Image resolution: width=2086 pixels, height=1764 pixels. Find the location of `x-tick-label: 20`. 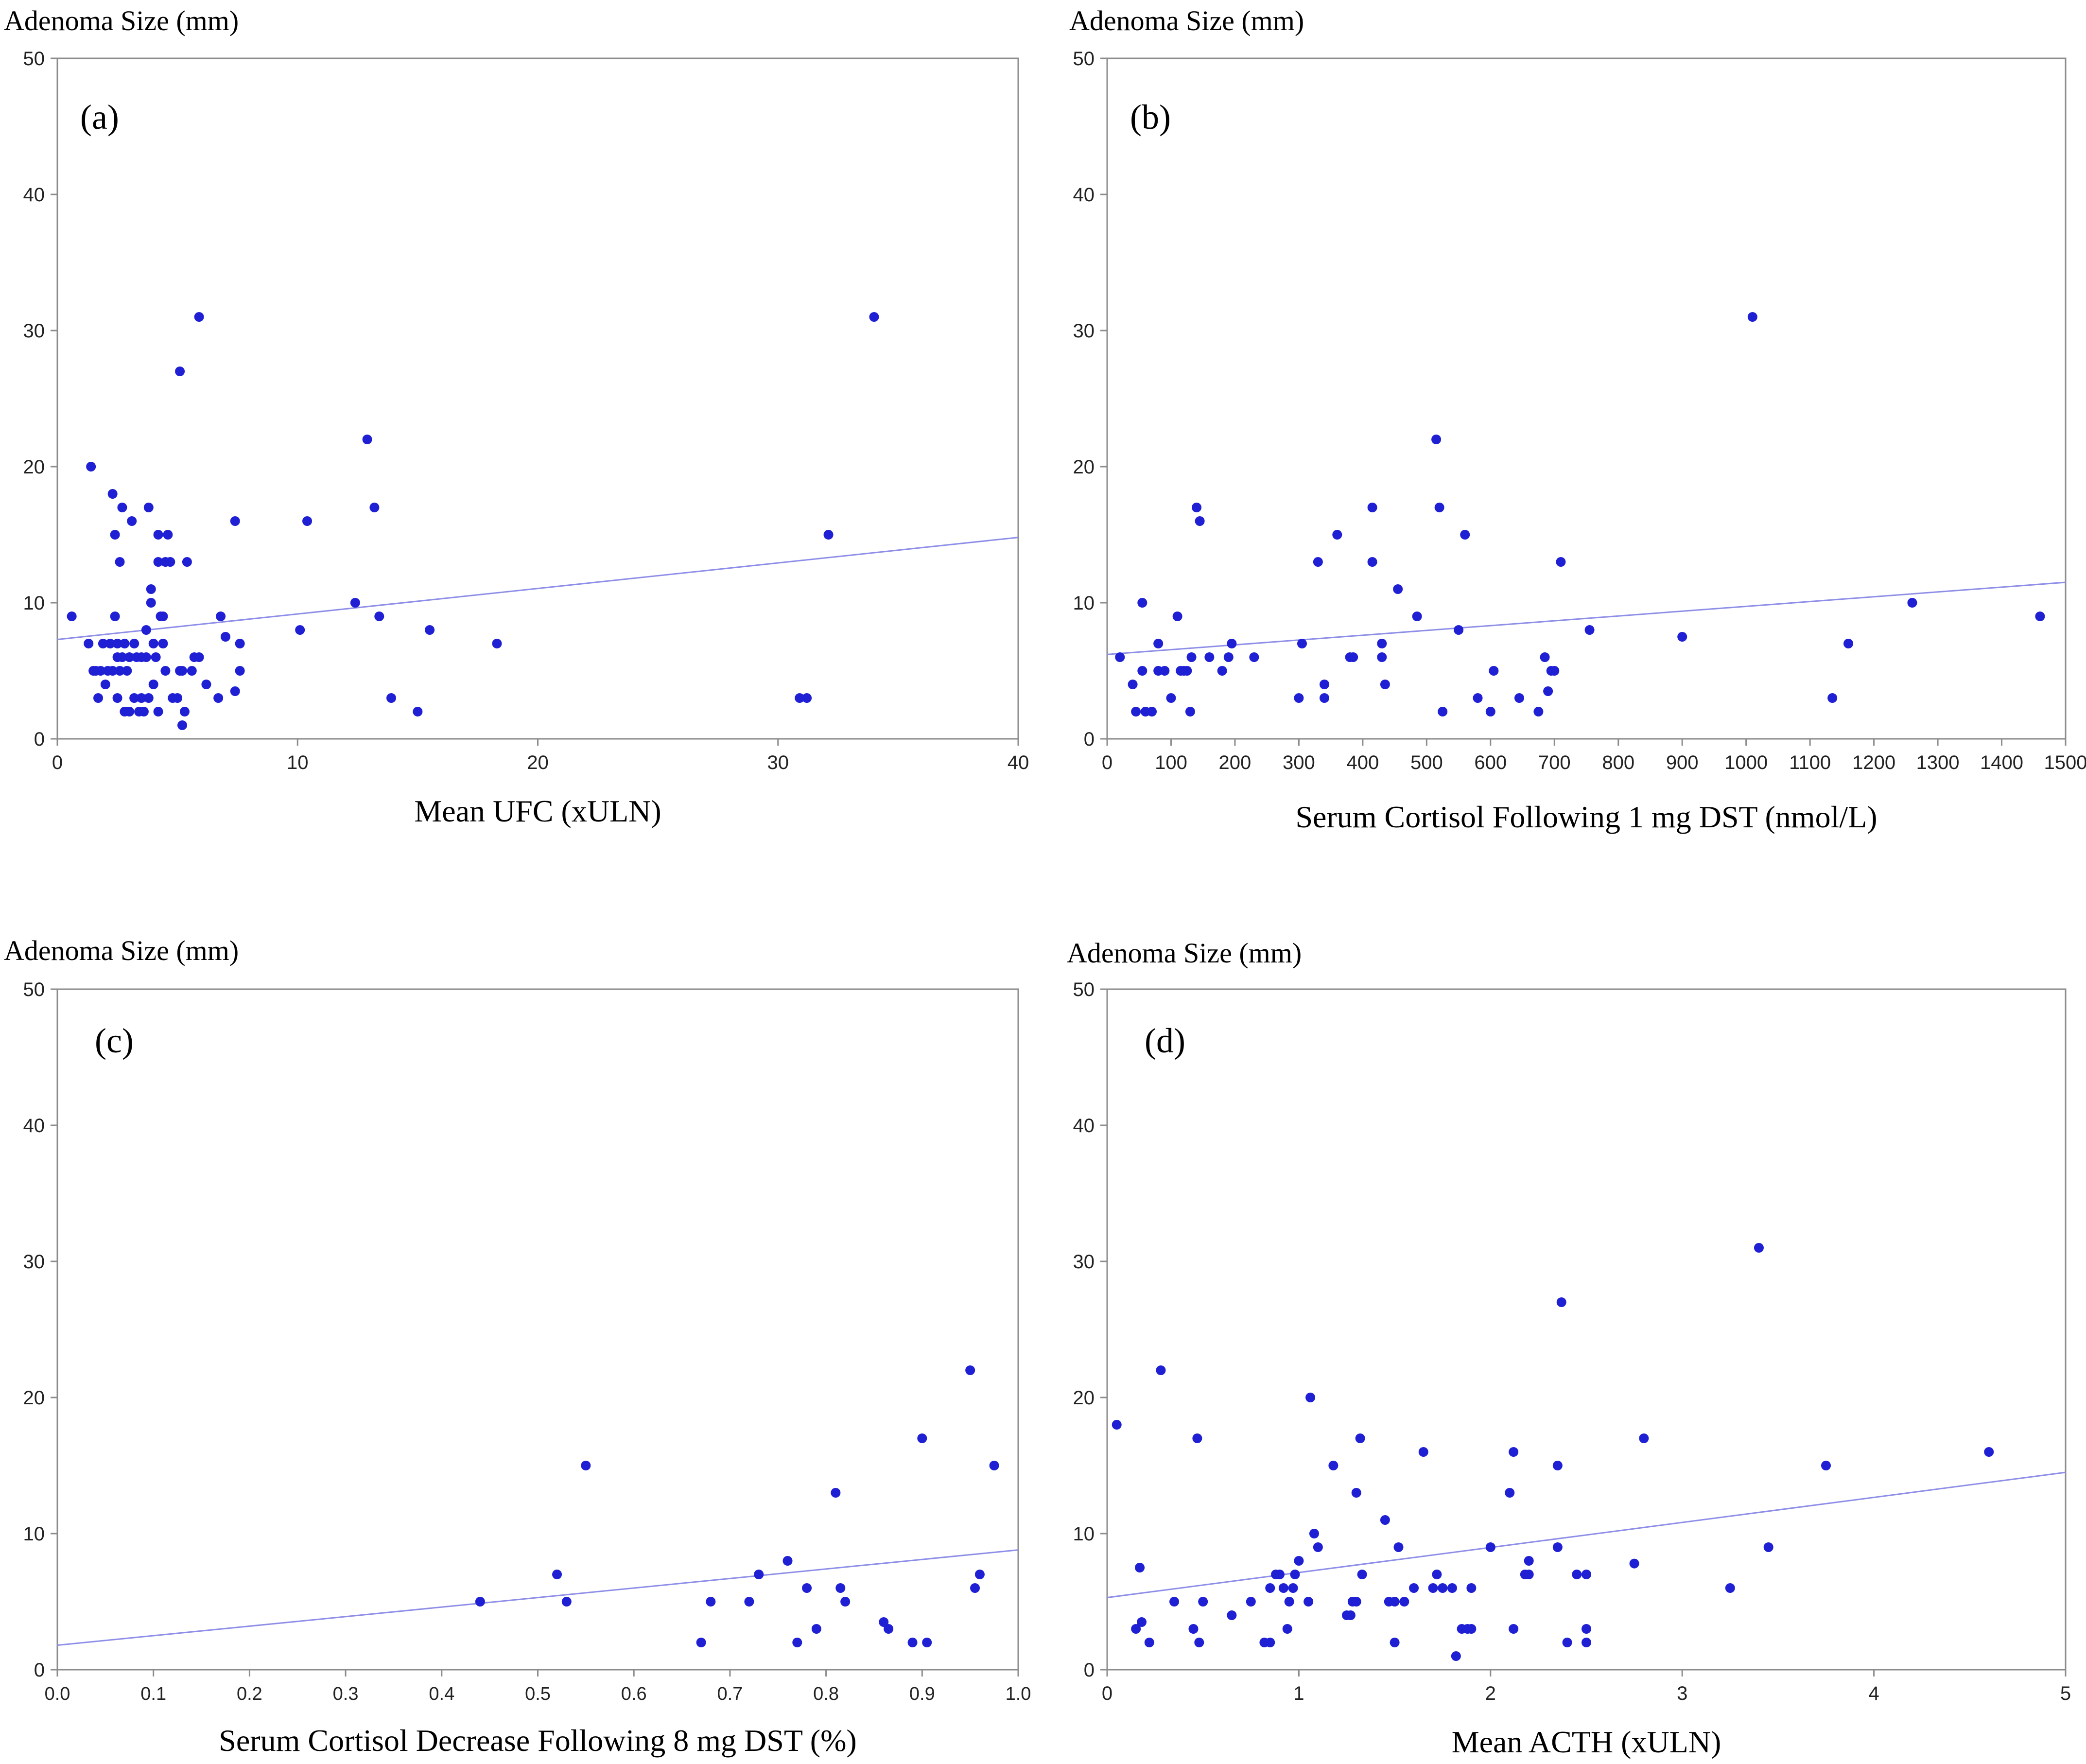

x-tick-label: 20 is located at coordinates (538, 762).